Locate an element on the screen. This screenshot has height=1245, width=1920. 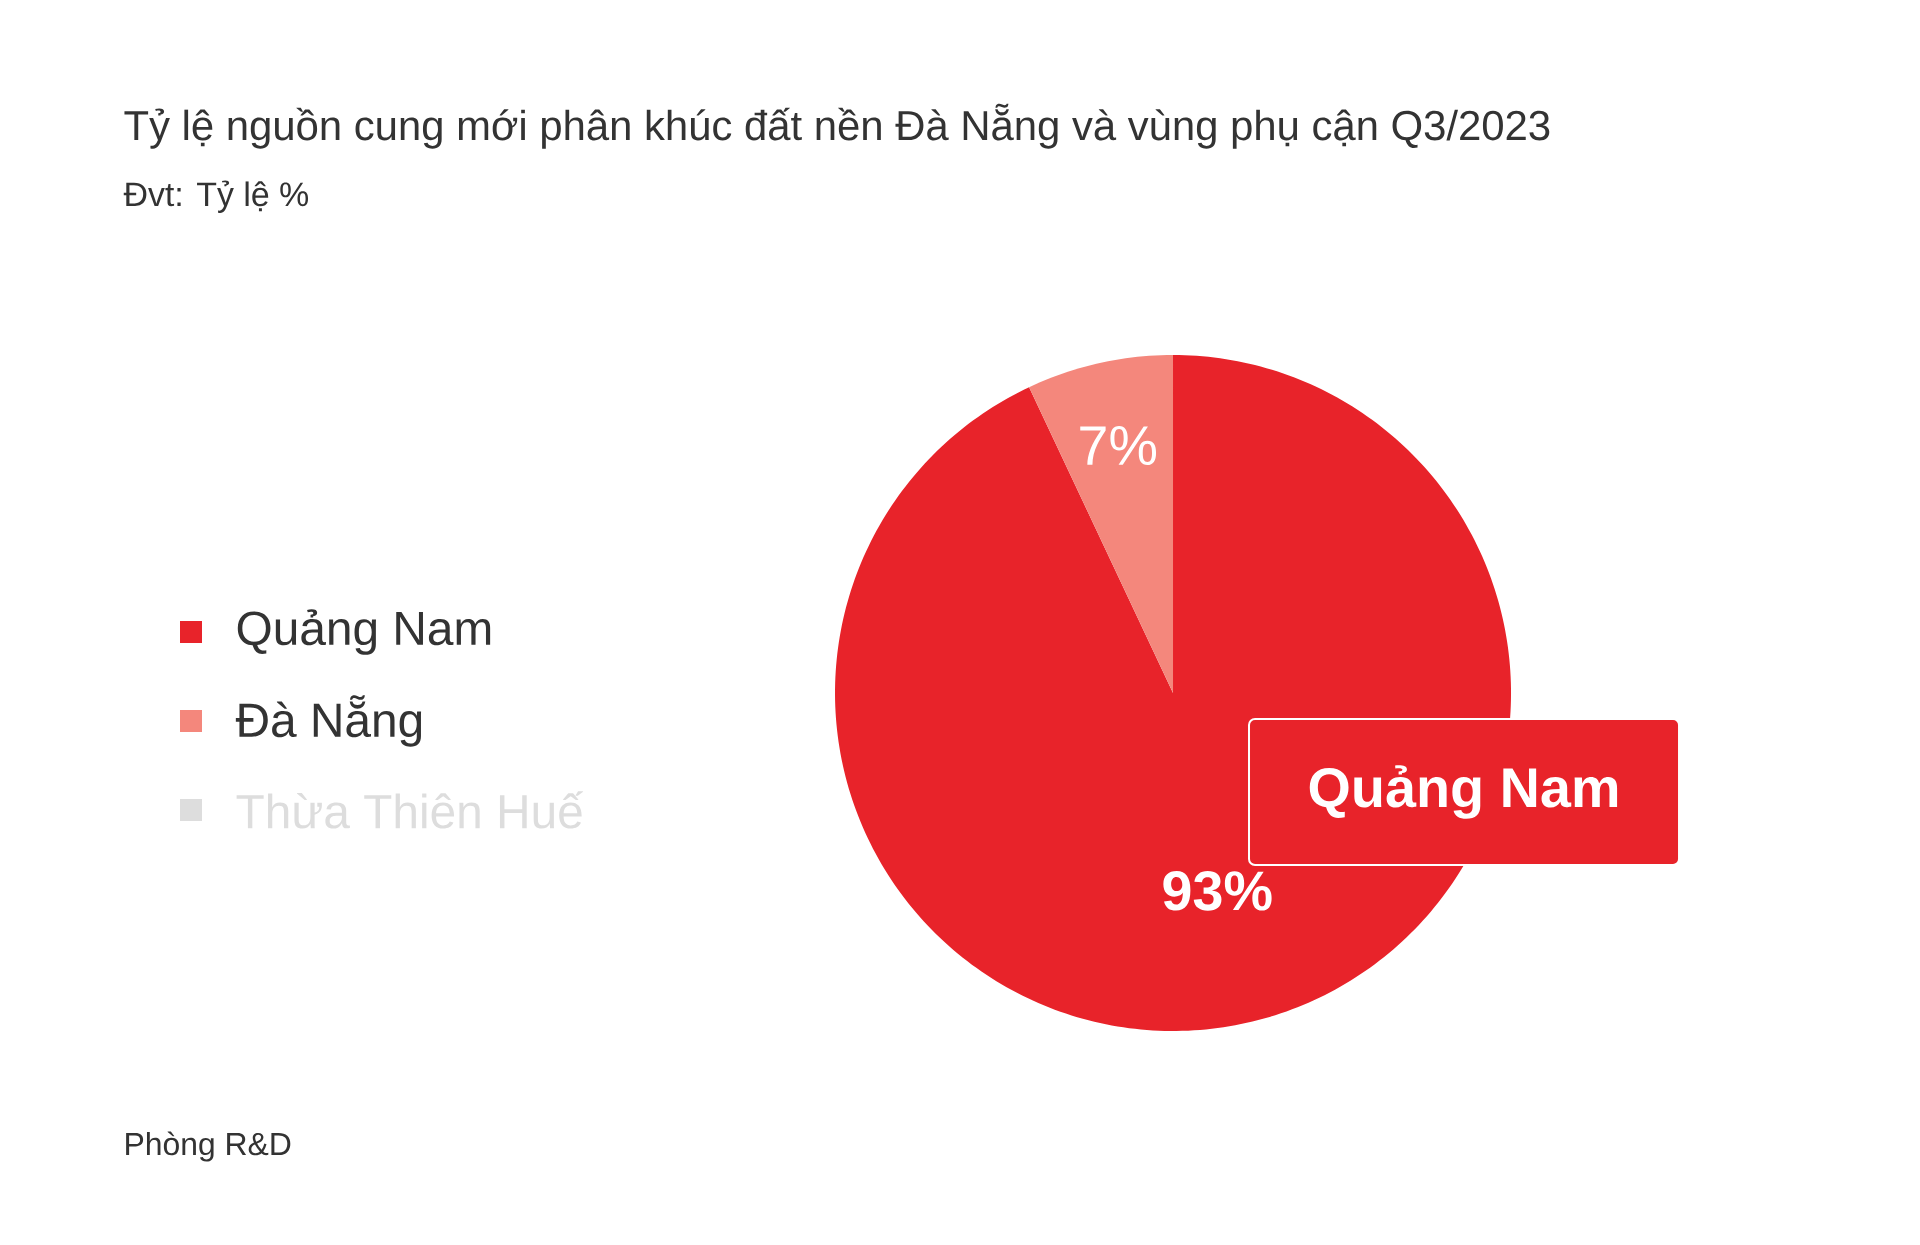
text: Phòng R&D is located at coordinates (208, 1146).